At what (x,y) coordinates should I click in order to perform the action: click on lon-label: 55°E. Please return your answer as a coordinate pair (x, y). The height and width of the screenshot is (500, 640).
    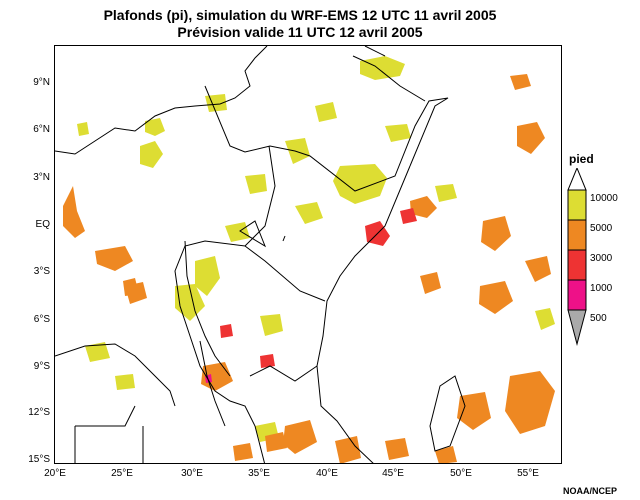
    Looking at the image, I should click on (528, 473).